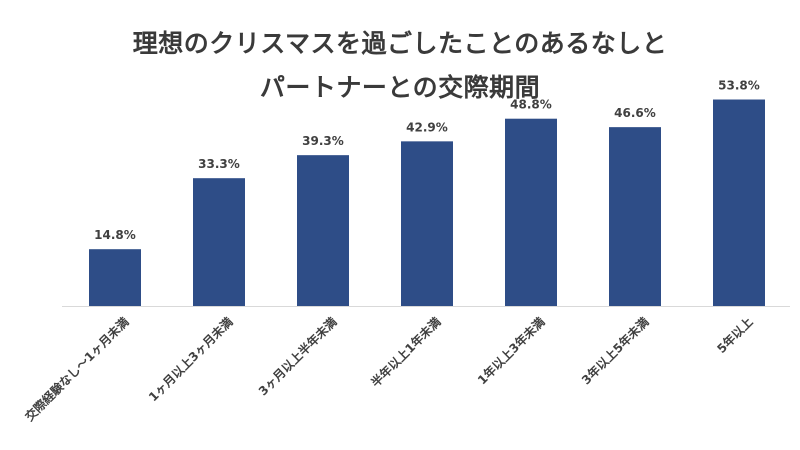 The width and height of the screenshot is (800, 450). What do you see at coordinates (190, 359) in the screenshot?
I see `x-tick-label-1: 1ヶ月以上3ヶ月未満` at bounding box center [190, 359].